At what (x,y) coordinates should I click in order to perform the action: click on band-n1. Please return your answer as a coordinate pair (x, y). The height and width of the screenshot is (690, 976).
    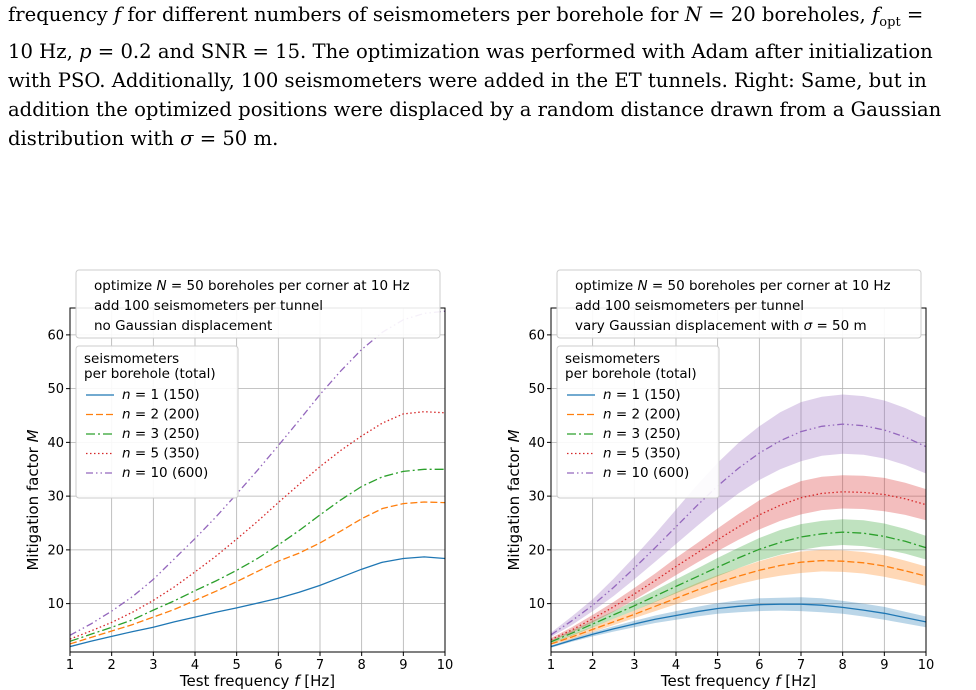
    Looking at the image, I should click on (738, 622).